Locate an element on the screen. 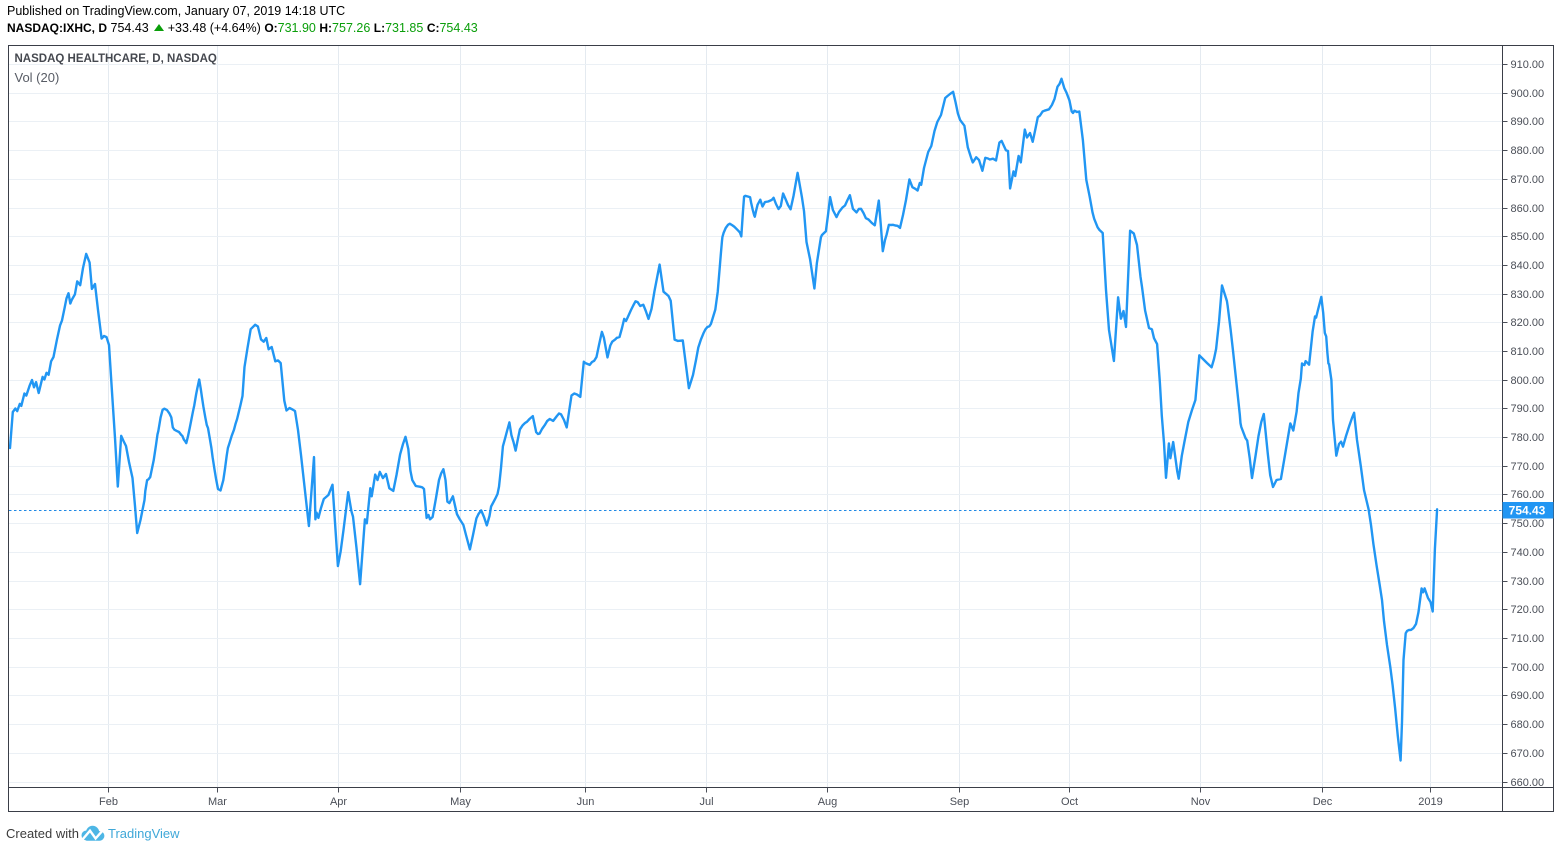  svg-text: Oct is located at coordinates (1069, 802).